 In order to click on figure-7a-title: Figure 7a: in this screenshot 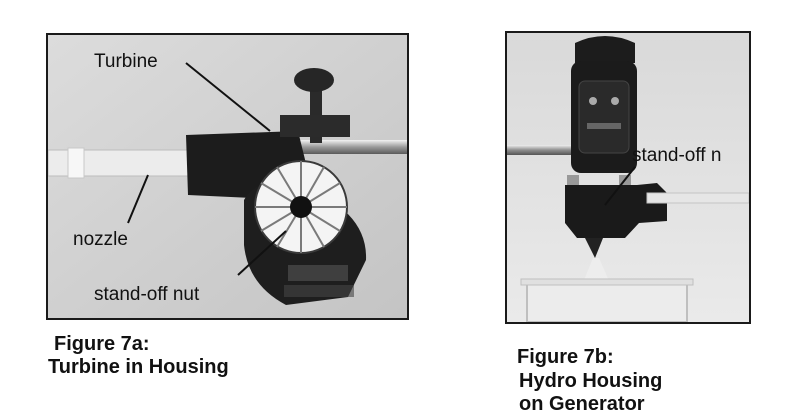, I will do `click(102, 344)`.